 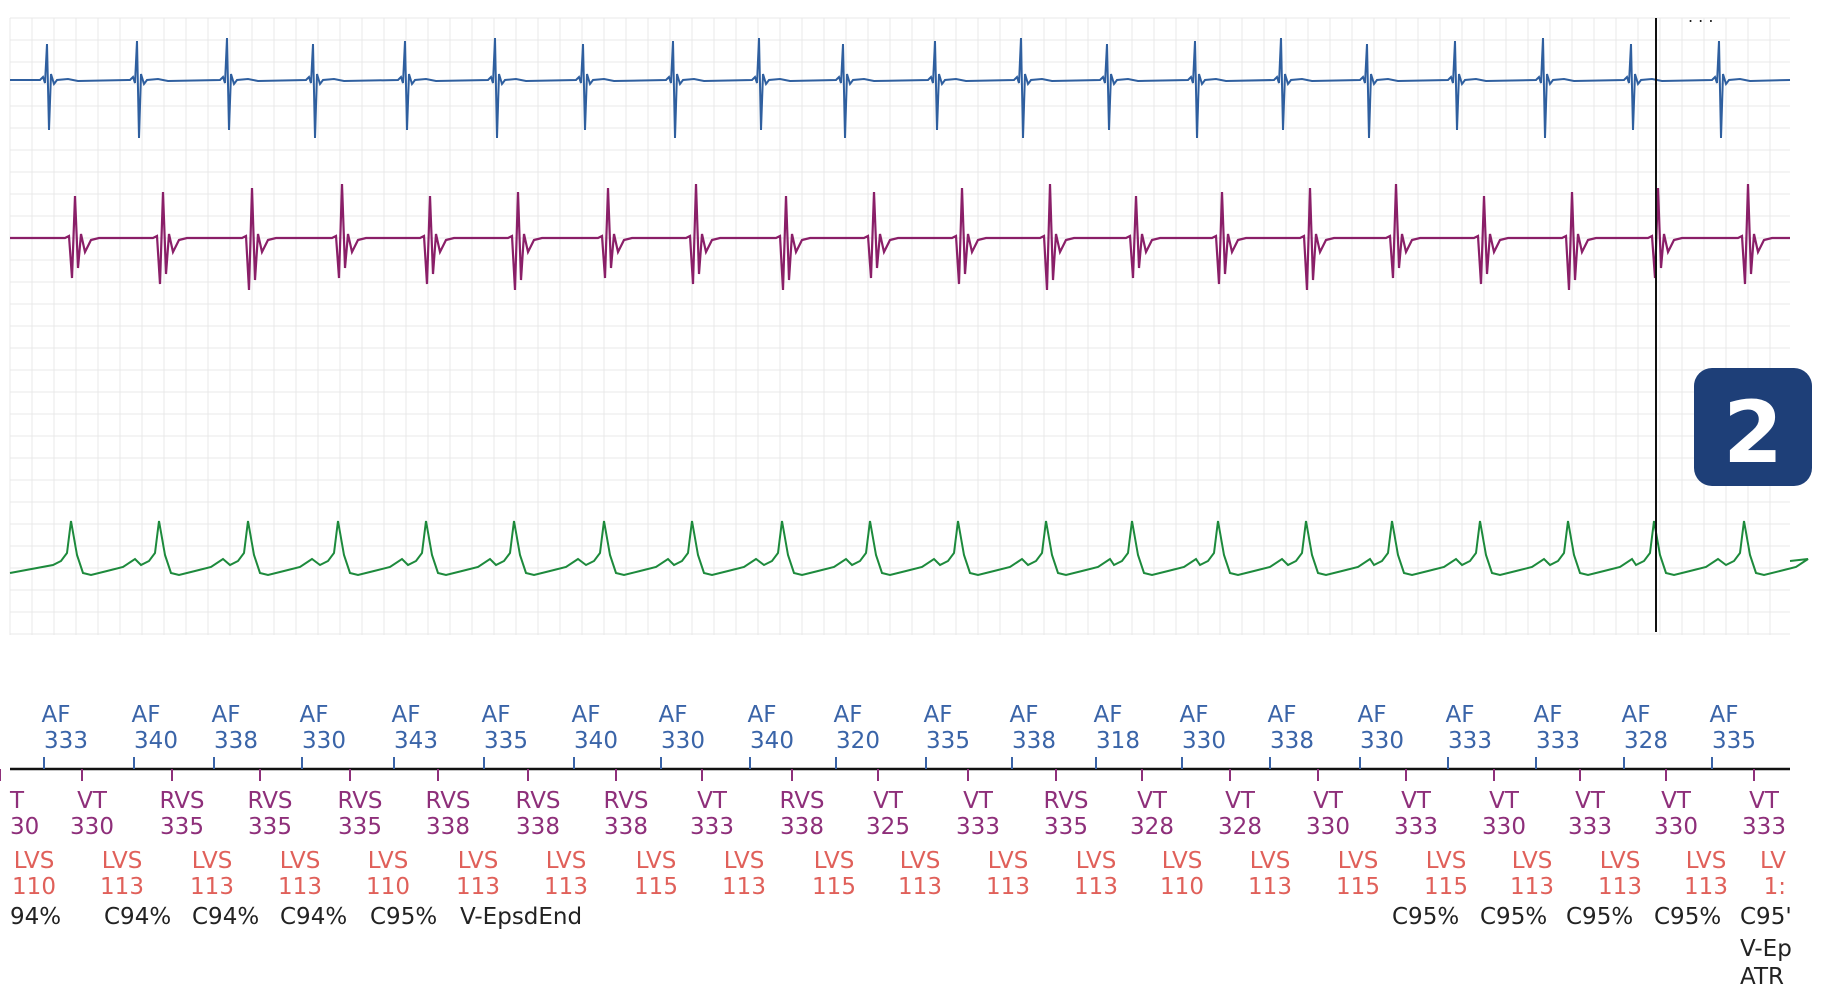 I want to click on shock-egm-trace, so click(x=909, y=548).